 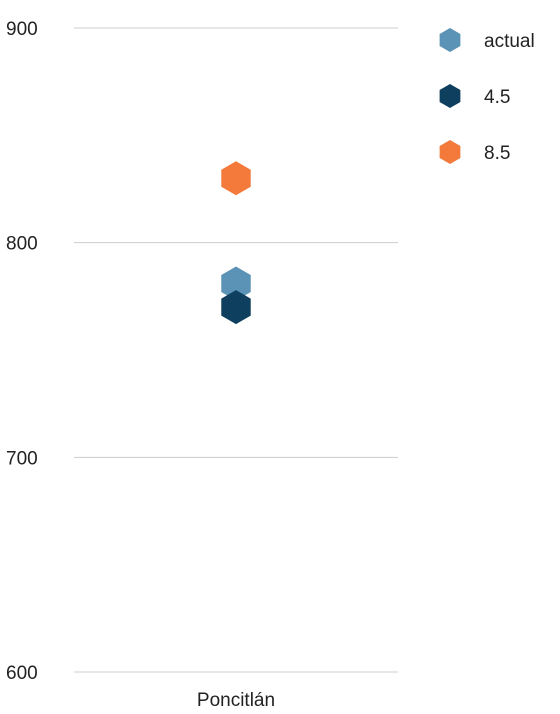 I want to click on legend-label: 8.5, so click(x=497, y=153).